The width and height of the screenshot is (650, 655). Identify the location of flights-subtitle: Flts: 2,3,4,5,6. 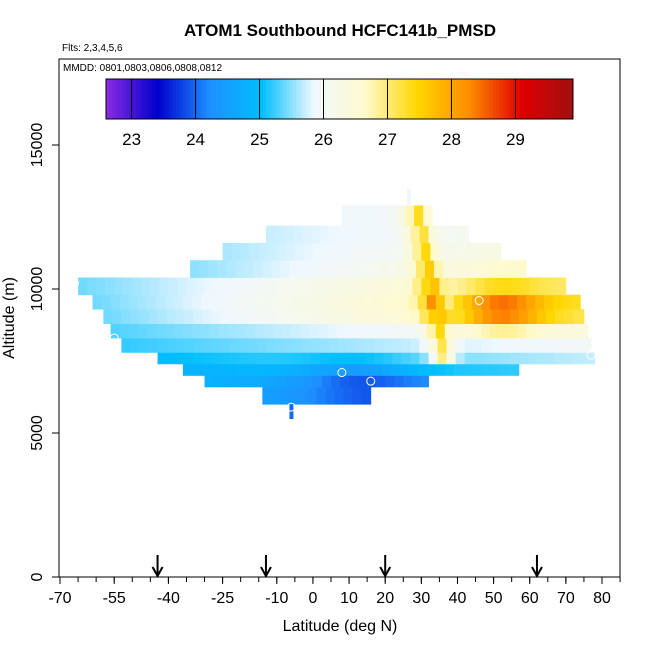
(92, 48).